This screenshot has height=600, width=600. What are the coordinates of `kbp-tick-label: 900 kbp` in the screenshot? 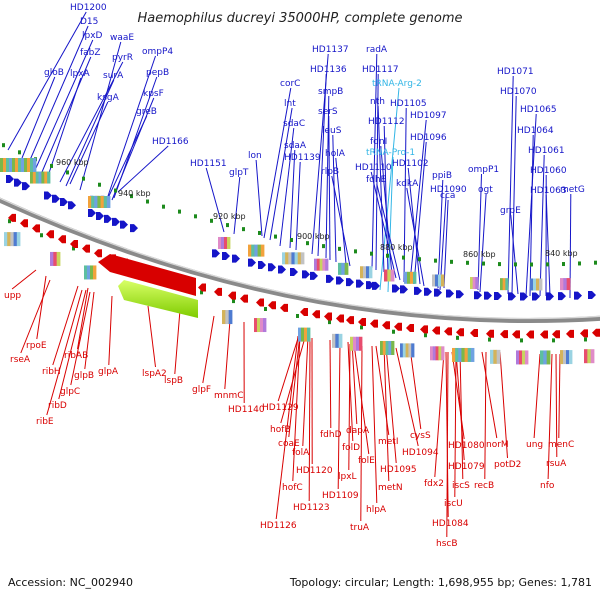 It's located at (313, 236).